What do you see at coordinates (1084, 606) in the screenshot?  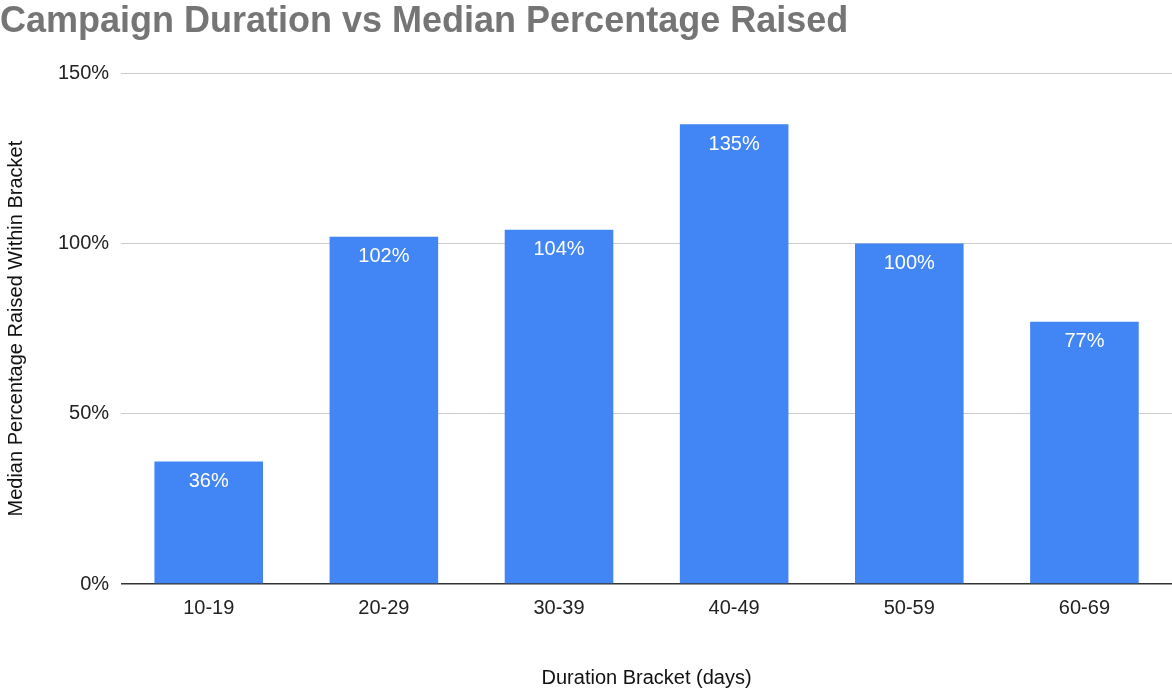 I see `x-tick-label: 60-69` at bounding box center [1084, 606].